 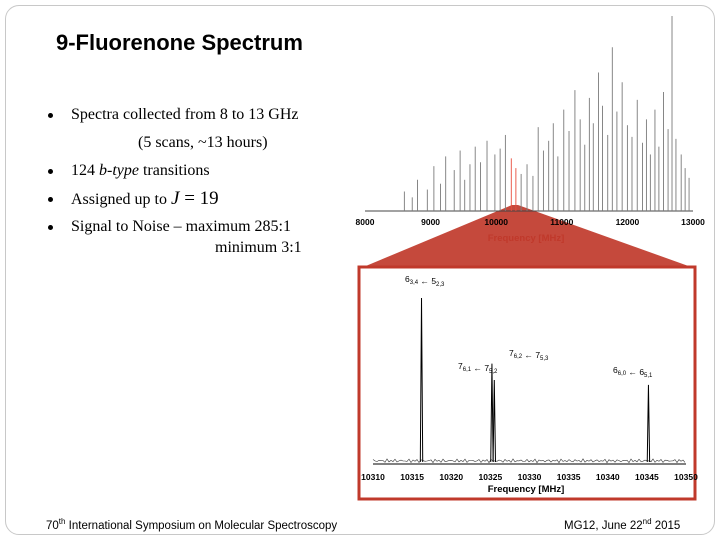 I want to click on footer-sup: nd, so click(x=647, y=522).